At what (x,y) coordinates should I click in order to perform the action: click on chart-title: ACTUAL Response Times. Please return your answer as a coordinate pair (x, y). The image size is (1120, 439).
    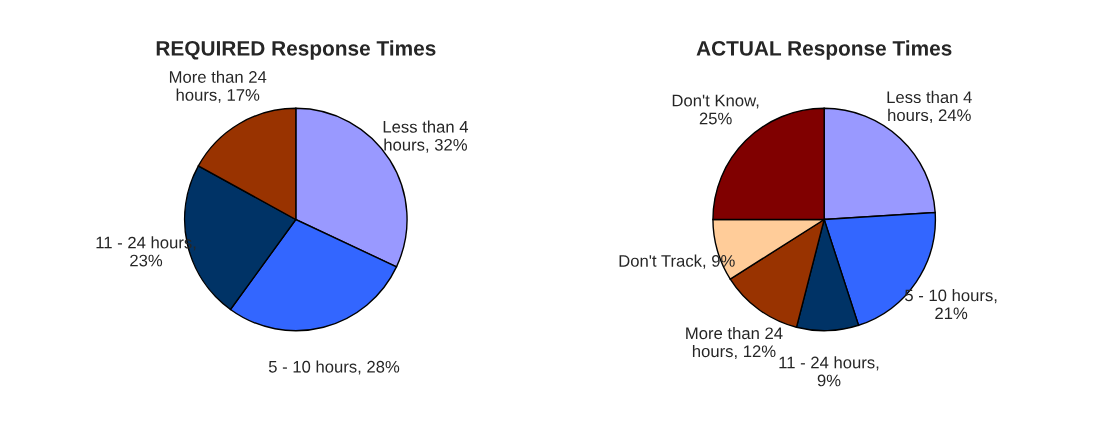
    Looking at the image, I should click on (824, 50).